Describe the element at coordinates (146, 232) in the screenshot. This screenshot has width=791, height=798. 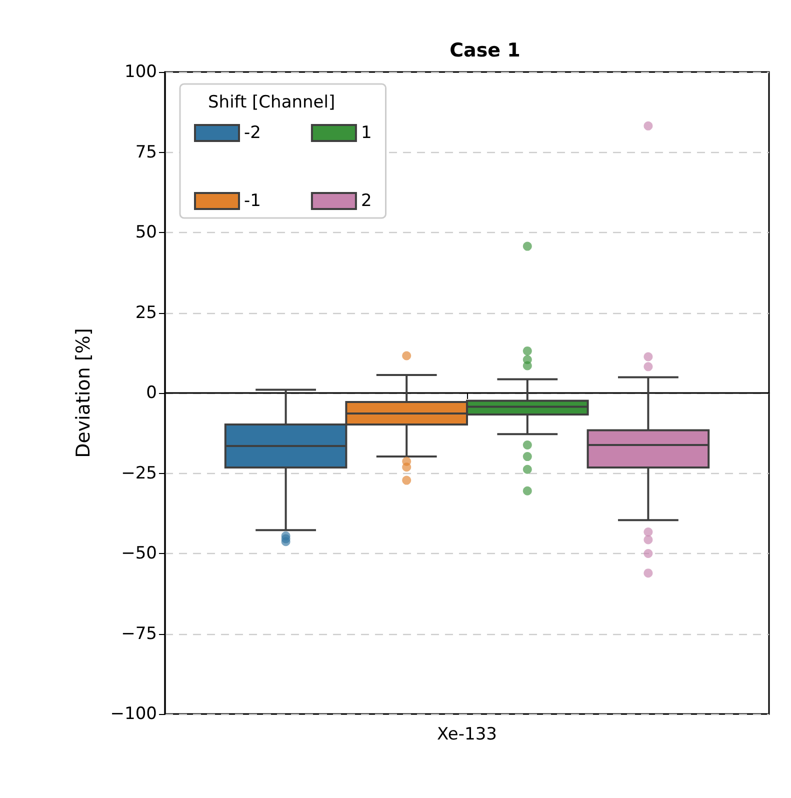
I see `y-tick-label: 50` at that location.